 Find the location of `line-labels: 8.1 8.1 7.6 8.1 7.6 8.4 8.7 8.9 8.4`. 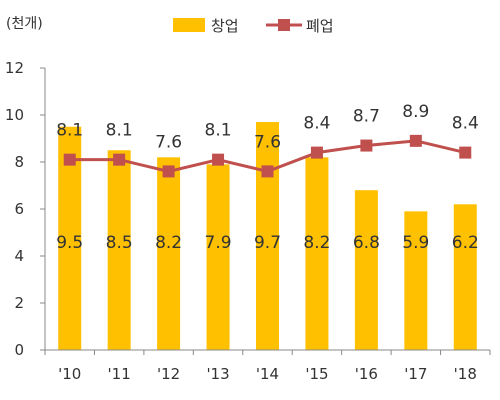

line-labels: 8.1 8.1 7.6 8.1 7.6 8.4 8.7 8.9 8.4 is located at coordinates (267, 127).